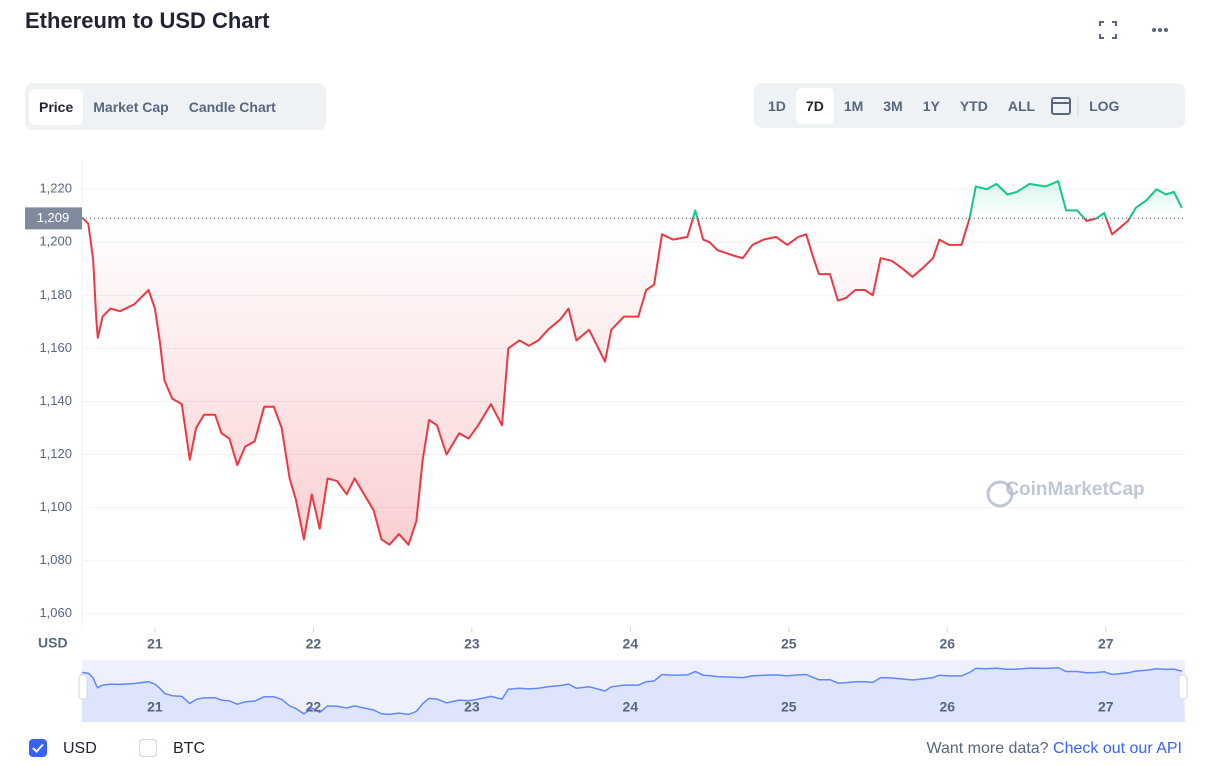 This screenshot has height=766, width=1207. What do you see at coordinates (631, 707) in the screenshot?
I see `navigator-tick-label: 24` at bounding box center [631, 707].